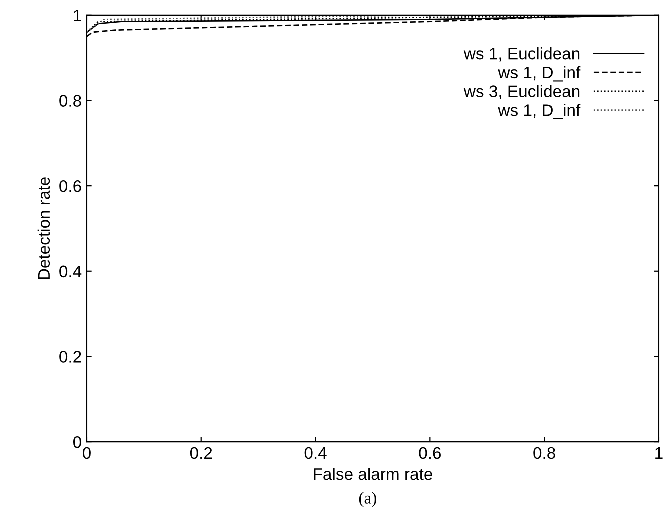 This screenshot has width=669, height=514. I want to click on y-tick-label: 0.8, so click(71, 101).